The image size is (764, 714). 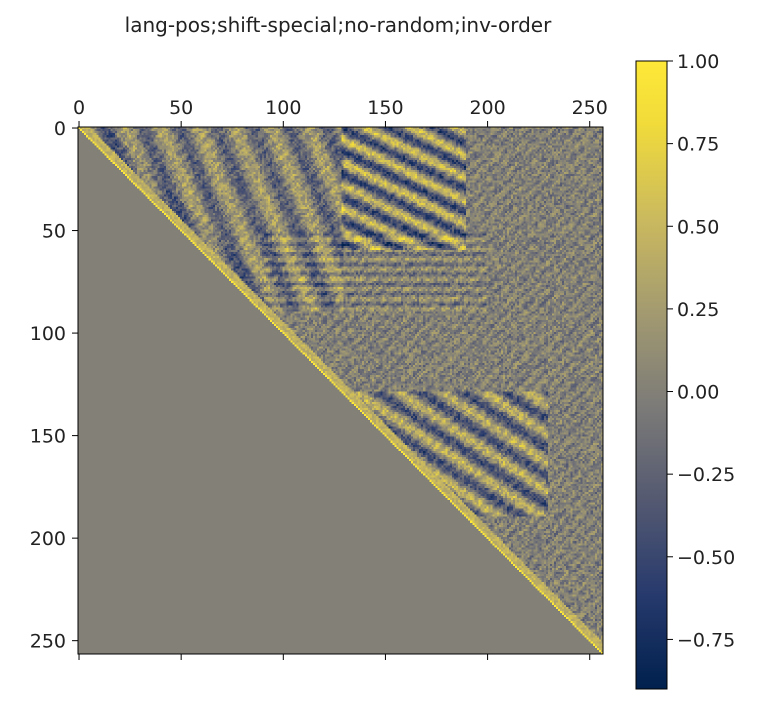 I want to click on x-tick-label: 0, so click(x=79, y=108).